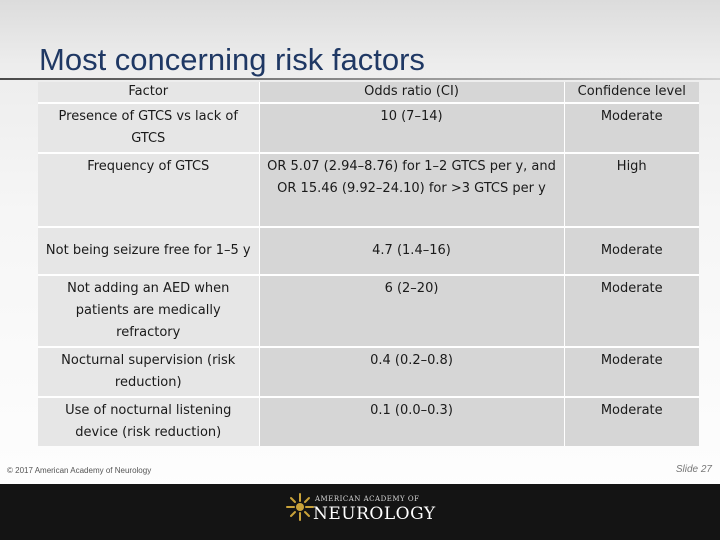 Image resolution: width=720 pixels, height=540 pixels. What do you see at coordinates (693, 469) in the screenshot?
I see `slide-number: Slide 27` at bounding box center [693, 469].